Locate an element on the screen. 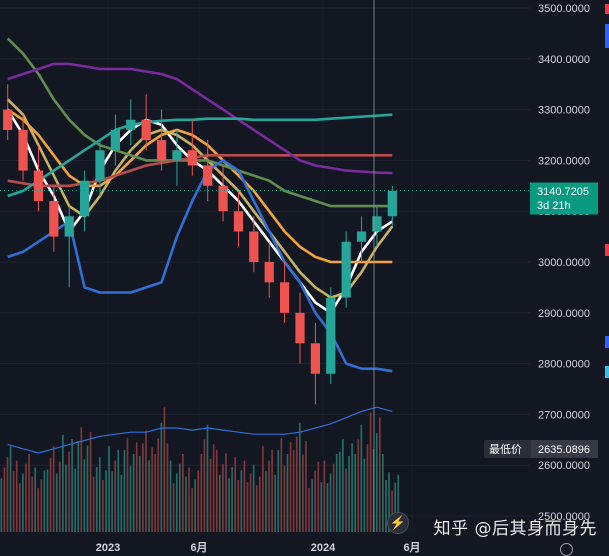  price-tick-label: 2500.0000 is located at coordinates (564, 517).